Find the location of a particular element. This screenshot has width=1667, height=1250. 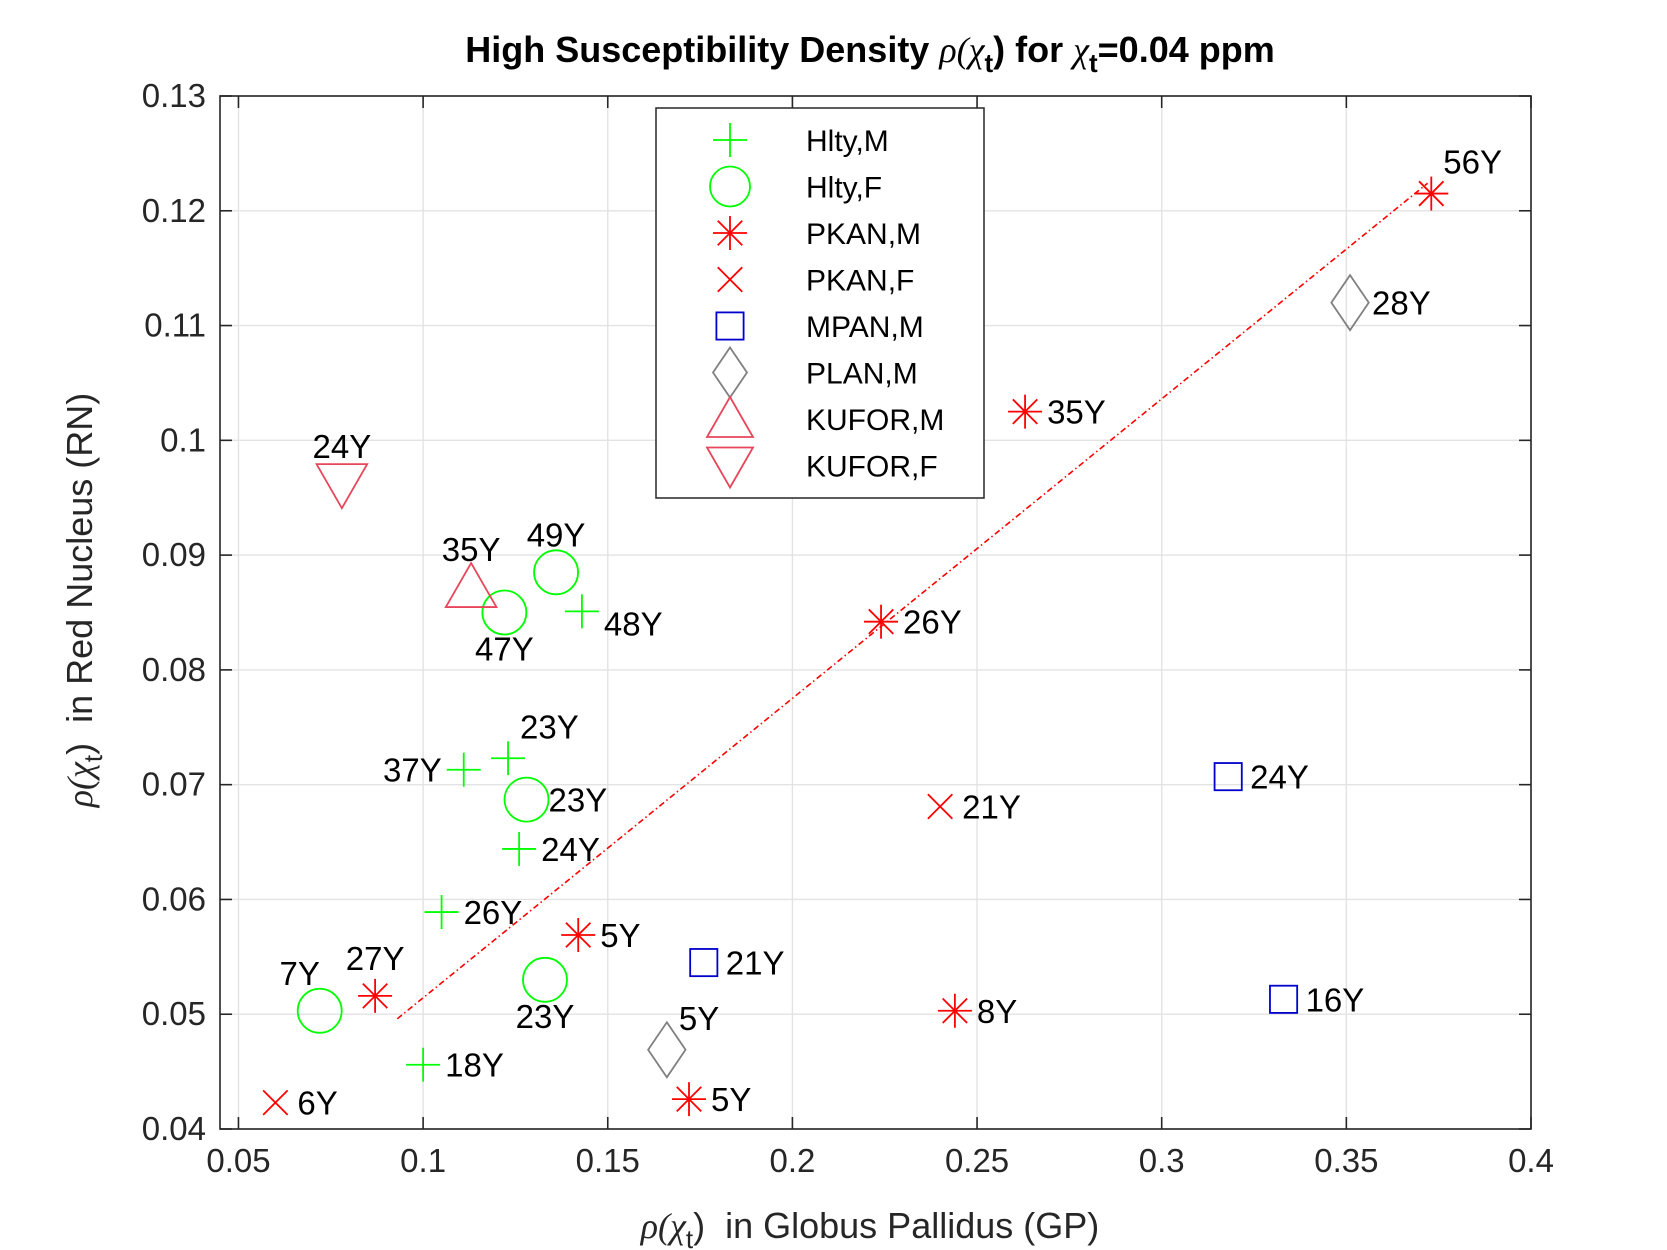

legend-label: KUFOR,F is located at coordinates (872, 467).